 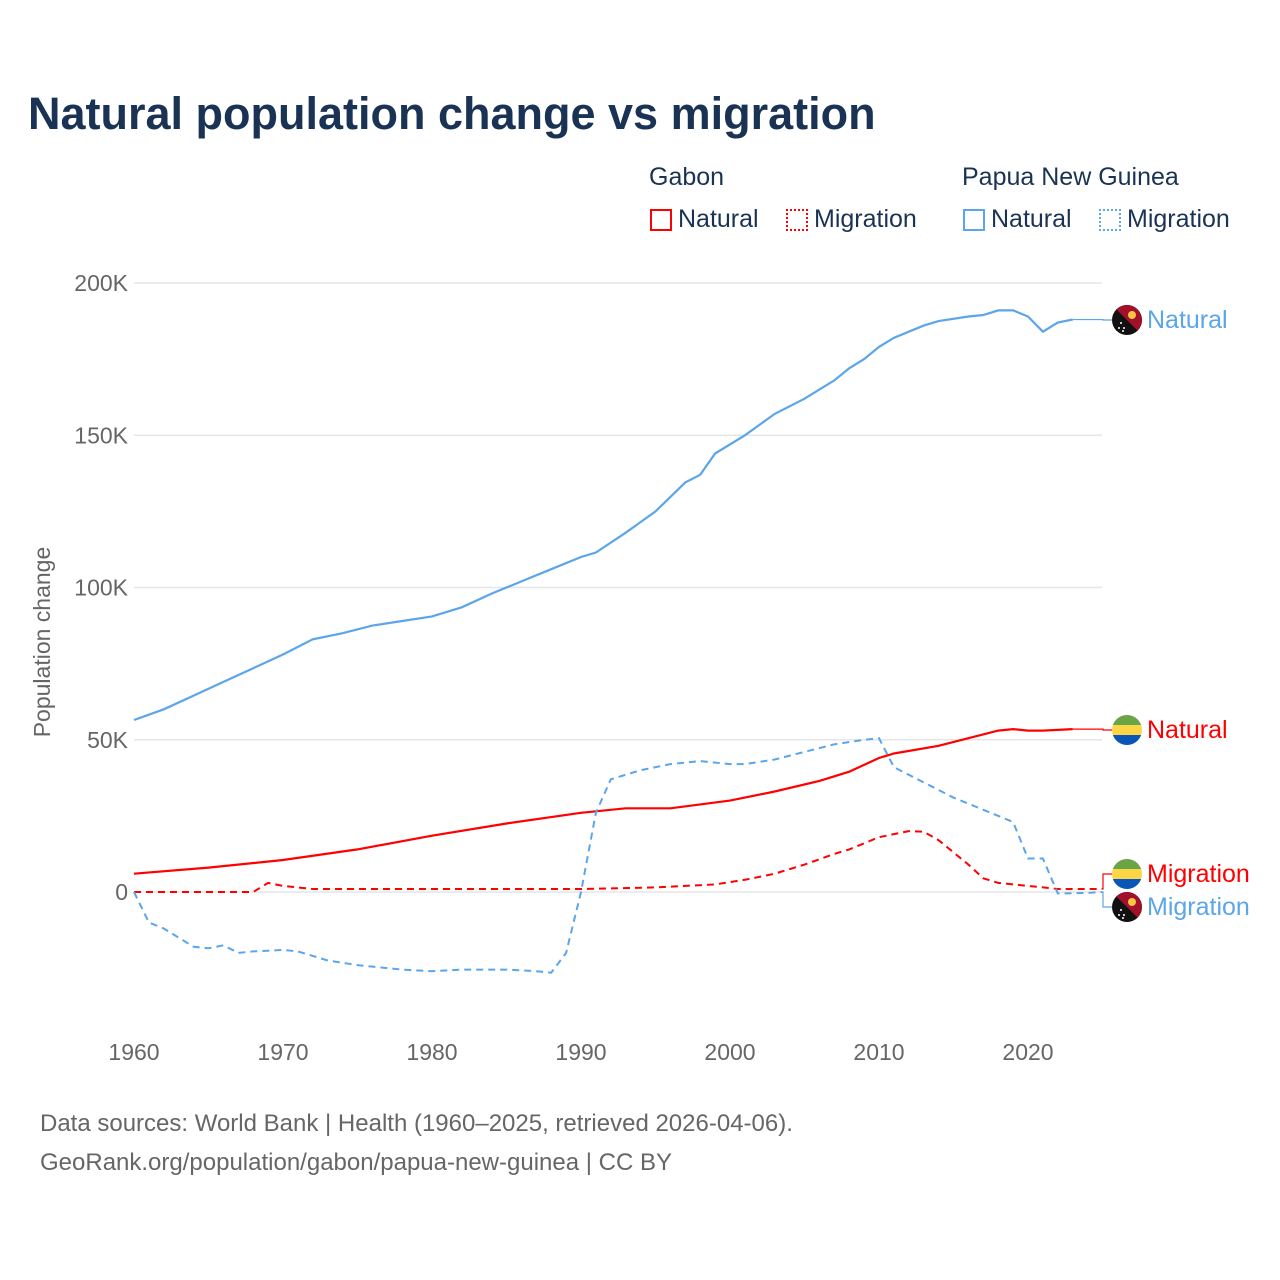 I want to click on x-tick-label: 2000, so click(x=729, y=1052).